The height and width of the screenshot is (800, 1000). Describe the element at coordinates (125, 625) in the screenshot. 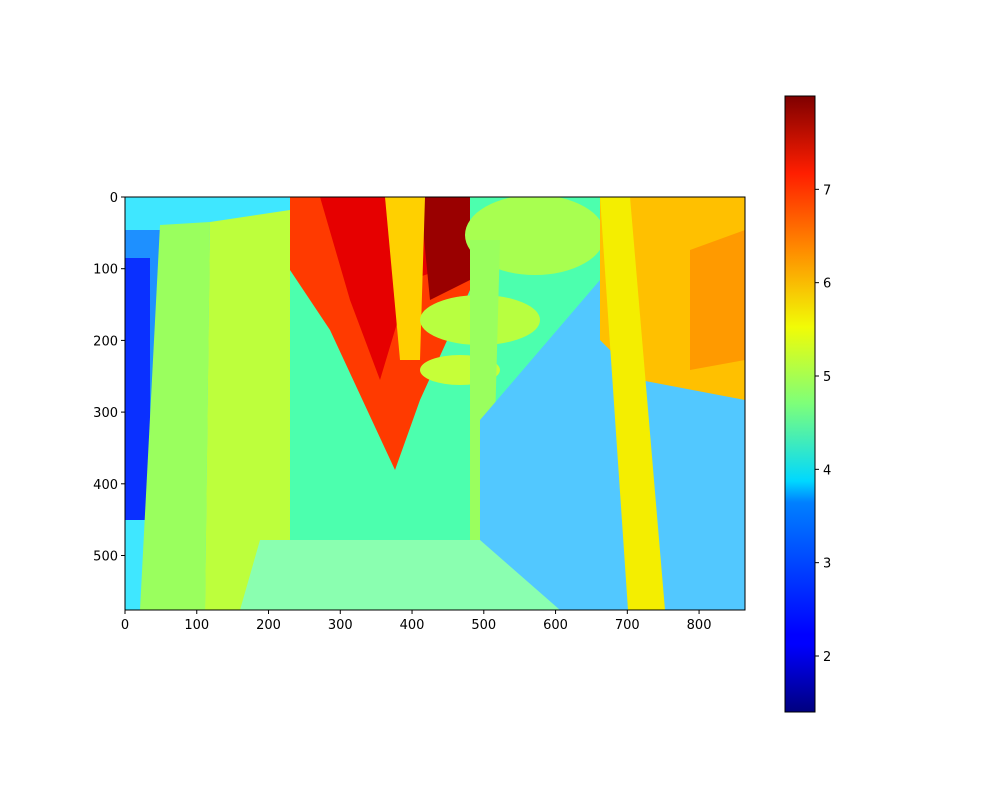

I see `x-tick-label: 0` at that location.